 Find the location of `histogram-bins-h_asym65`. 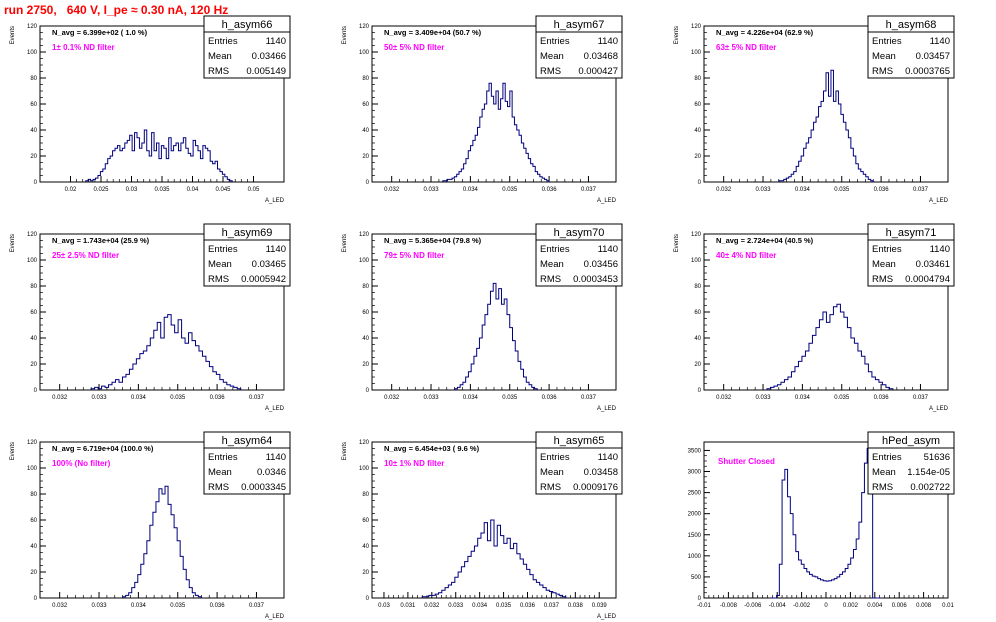

histogram-bins-h_asym65 is located at coordinates (494, 558).